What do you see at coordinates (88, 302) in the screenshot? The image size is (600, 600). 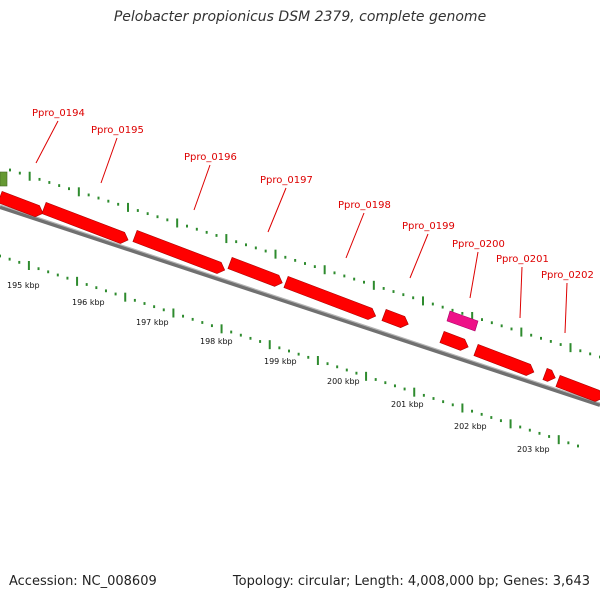 I see `kbp-label: 196 kbp` at bounding box center [88, 302].